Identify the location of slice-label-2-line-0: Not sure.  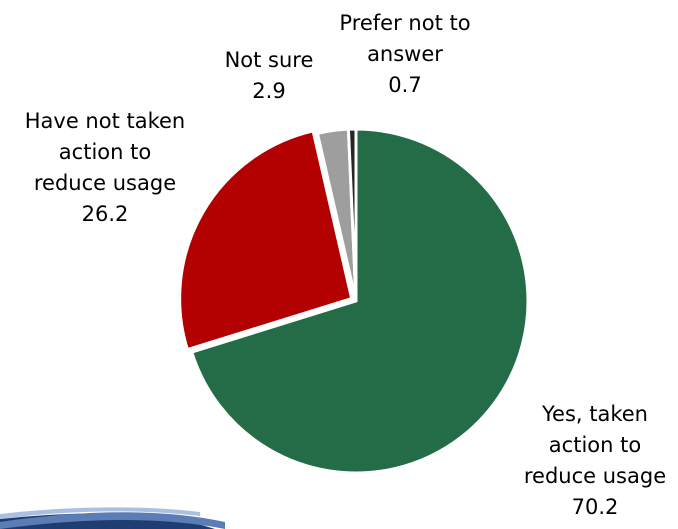
(269, 60).